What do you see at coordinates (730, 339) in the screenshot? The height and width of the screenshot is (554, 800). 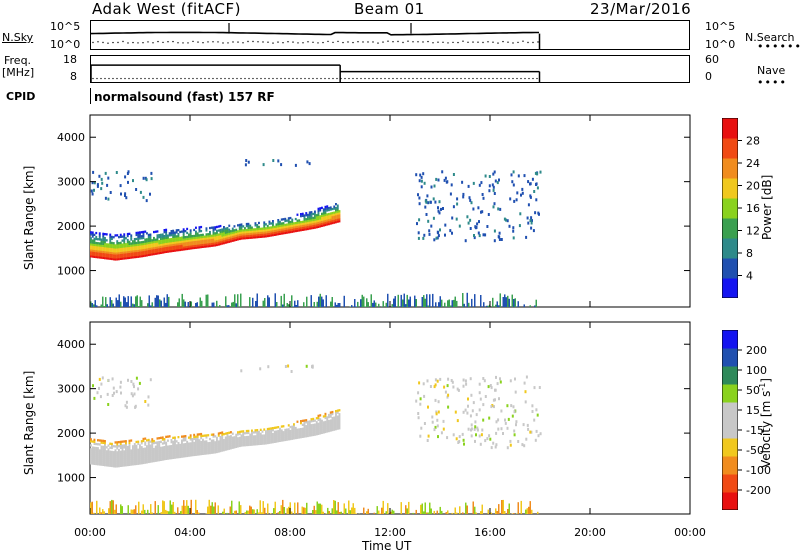 I see `colorbar-segment` at bounding box center [730, 339].